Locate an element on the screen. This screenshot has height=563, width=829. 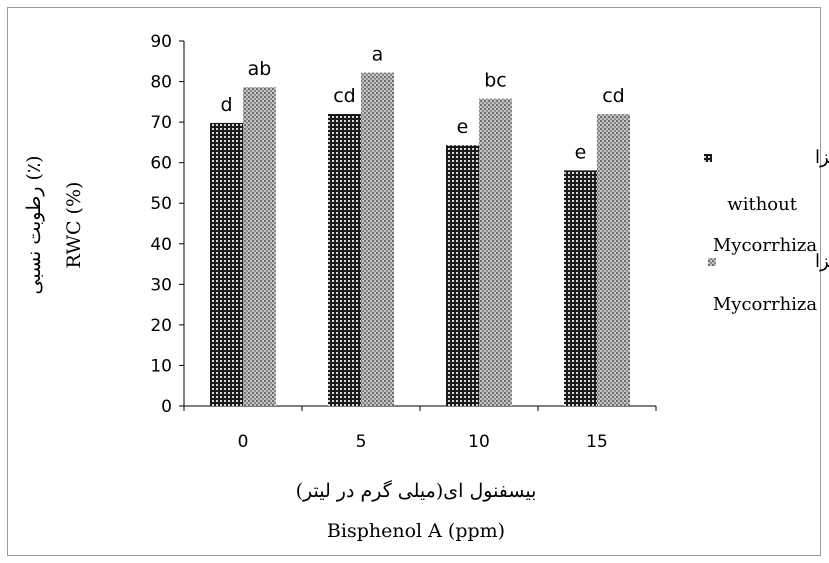
legend-swatch-with is located at coordinates (712, 262).